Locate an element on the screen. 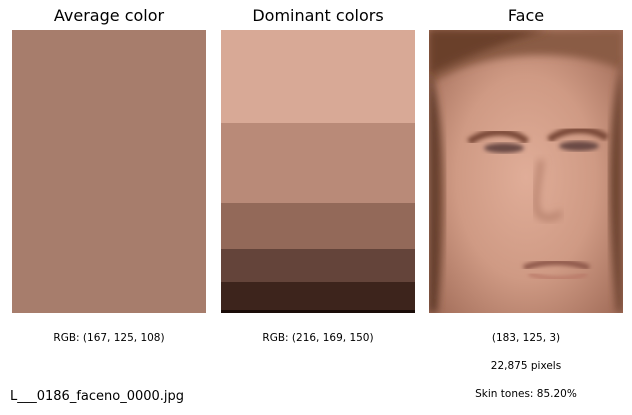  face-pixel-count: 22,875 pixels is located at coordinates (526, 366).